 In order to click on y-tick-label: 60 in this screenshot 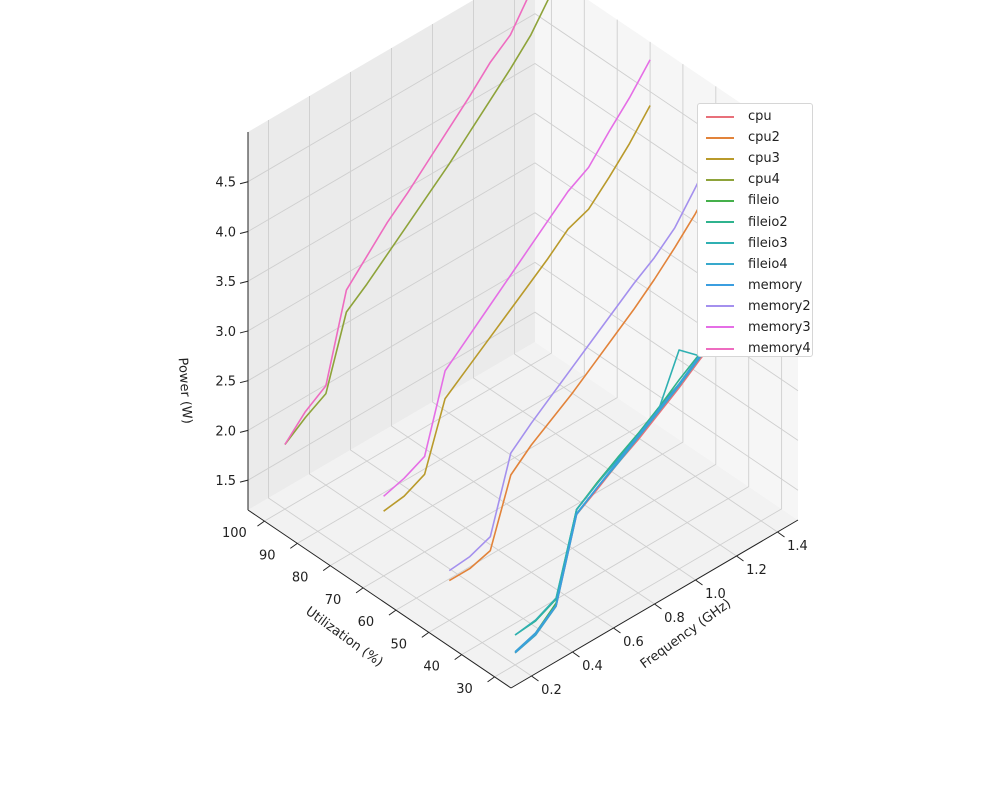, I will do `click(366, 622)`.